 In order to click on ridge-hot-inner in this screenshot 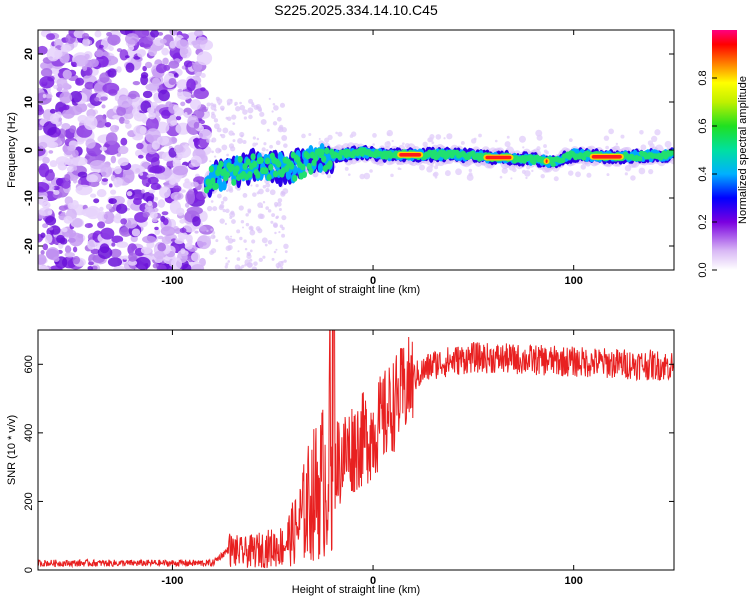, I will do `click(410, 155)`.